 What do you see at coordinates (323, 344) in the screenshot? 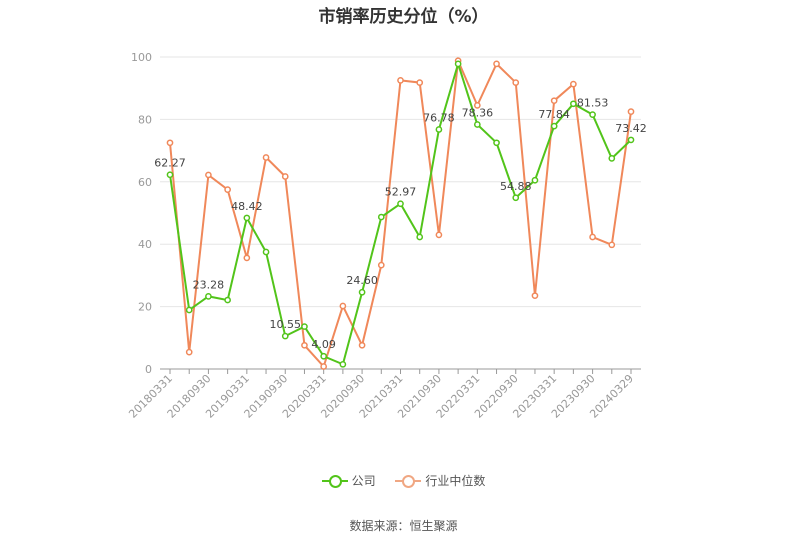
I see `data-label: 4.09` at bounding box center [323, 344].